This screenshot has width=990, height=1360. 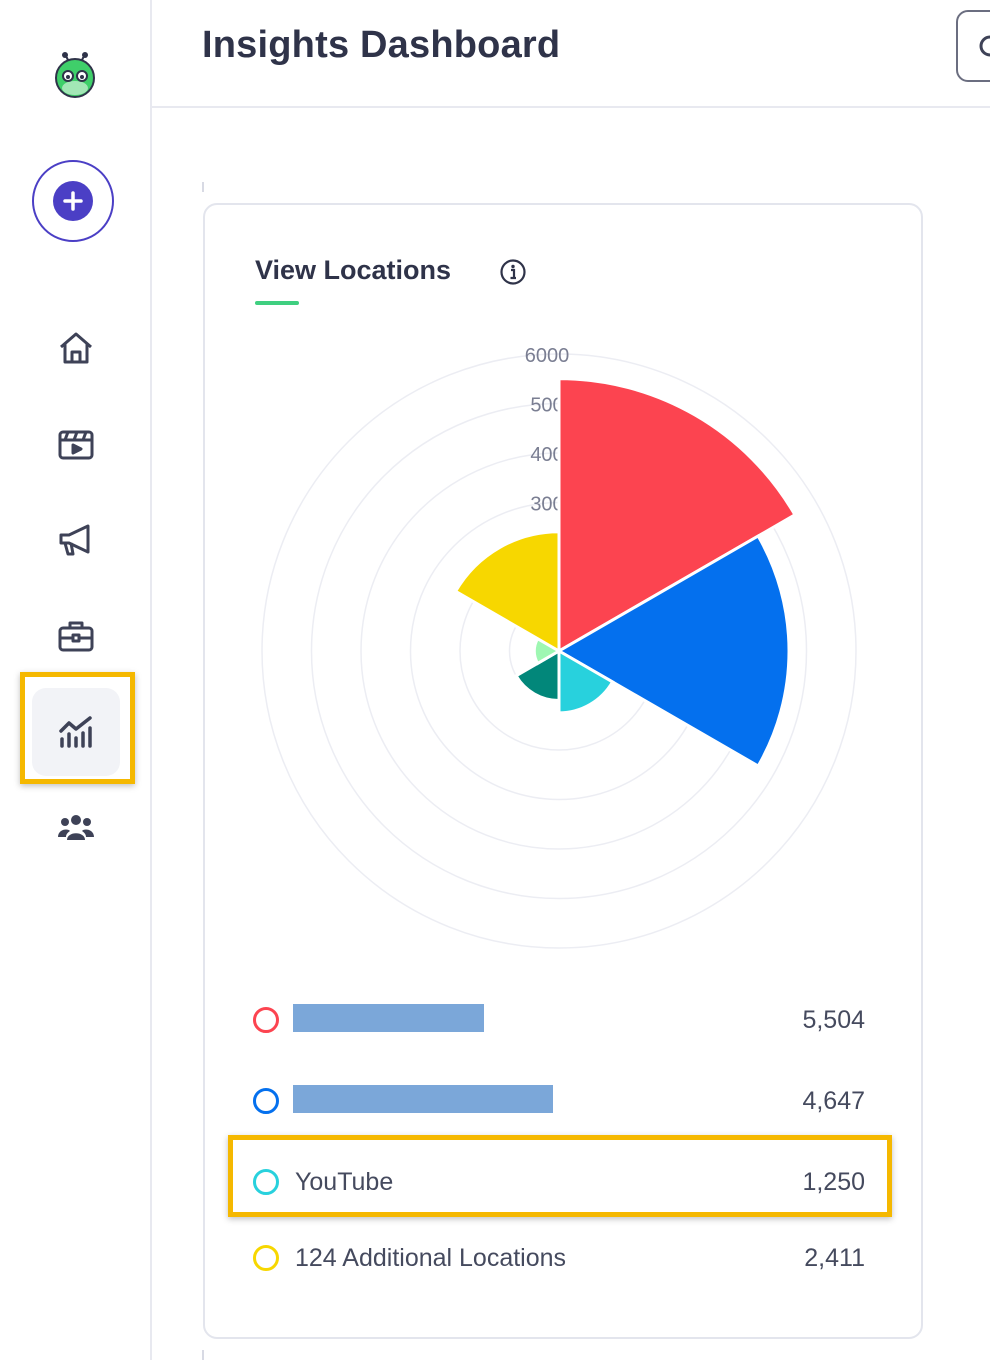 I want to click on info-icon, so click(x=513, y=272).